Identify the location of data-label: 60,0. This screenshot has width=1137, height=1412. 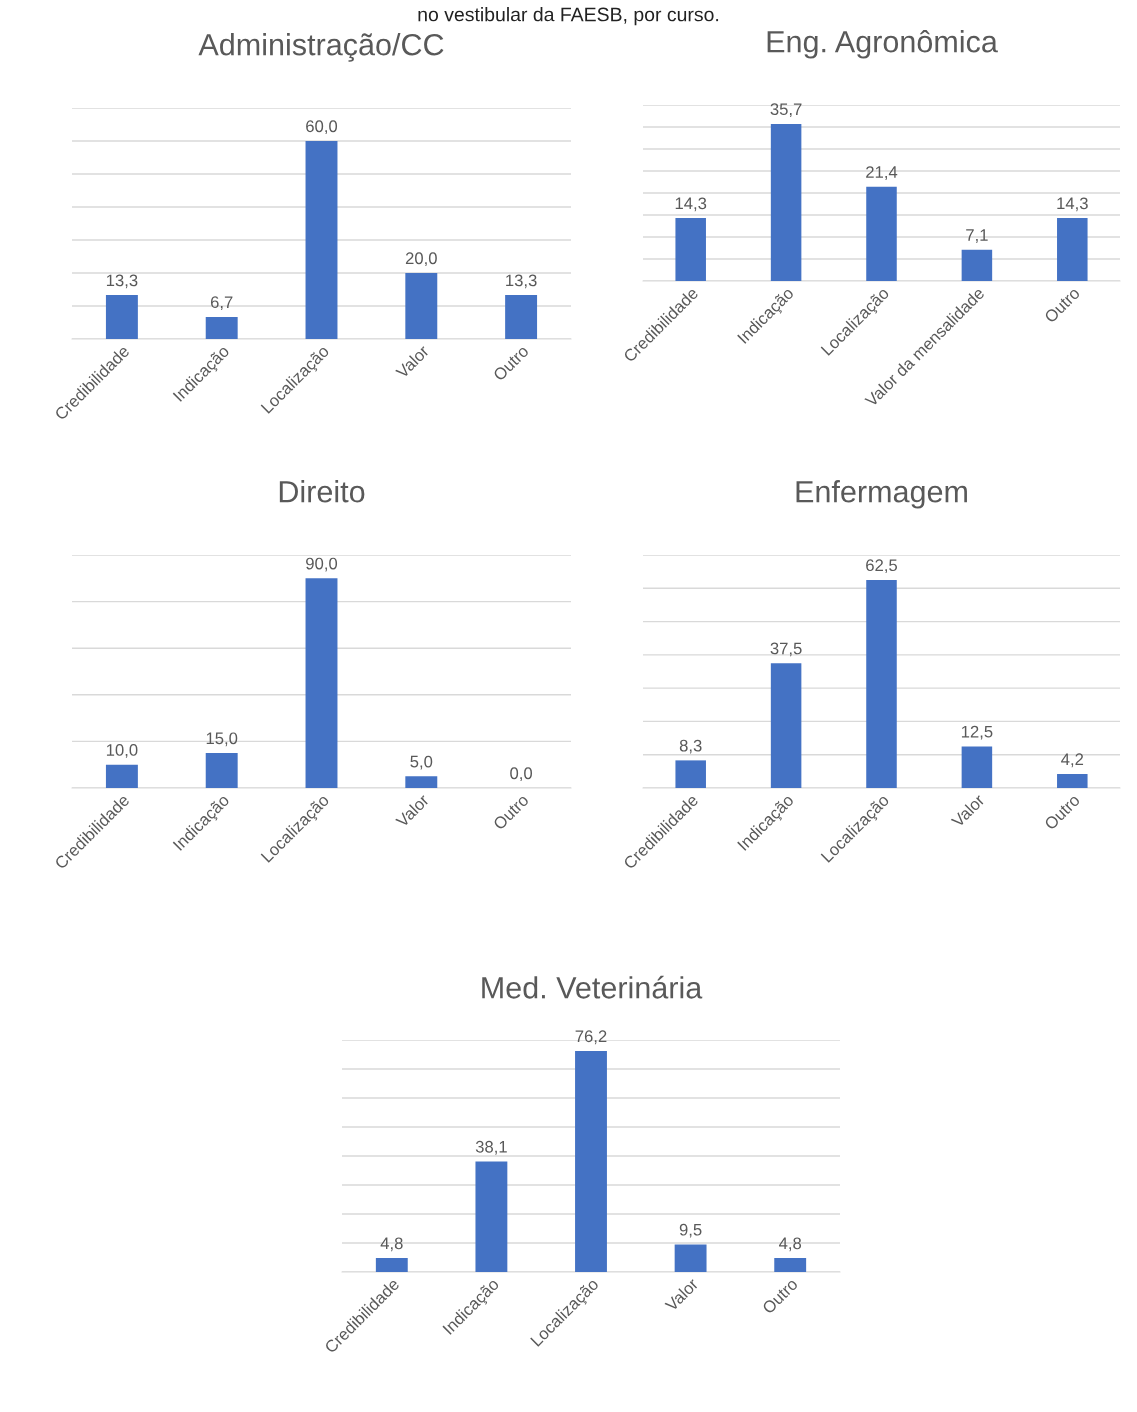
(322, 127).